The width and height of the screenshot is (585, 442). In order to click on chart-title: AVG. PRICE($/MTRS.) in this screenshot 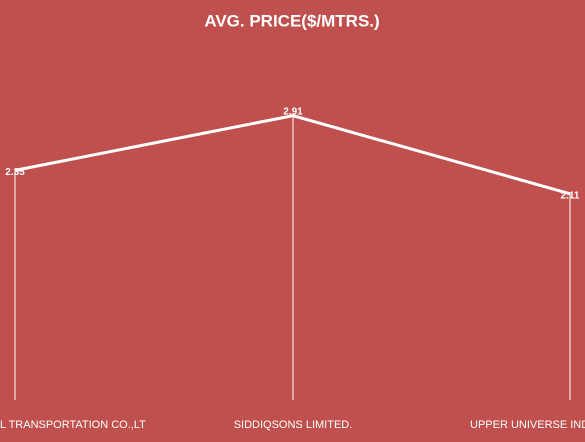, I will do `click(291, 20)`.